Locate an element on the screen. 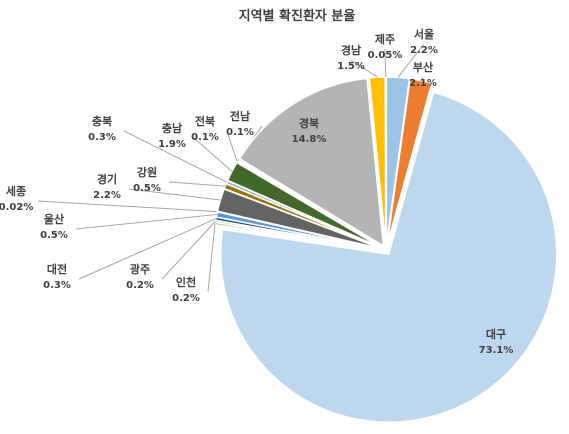 This screenshot has height=434, width=569. slice-label: 전북 is located at coordinates (205, 121).